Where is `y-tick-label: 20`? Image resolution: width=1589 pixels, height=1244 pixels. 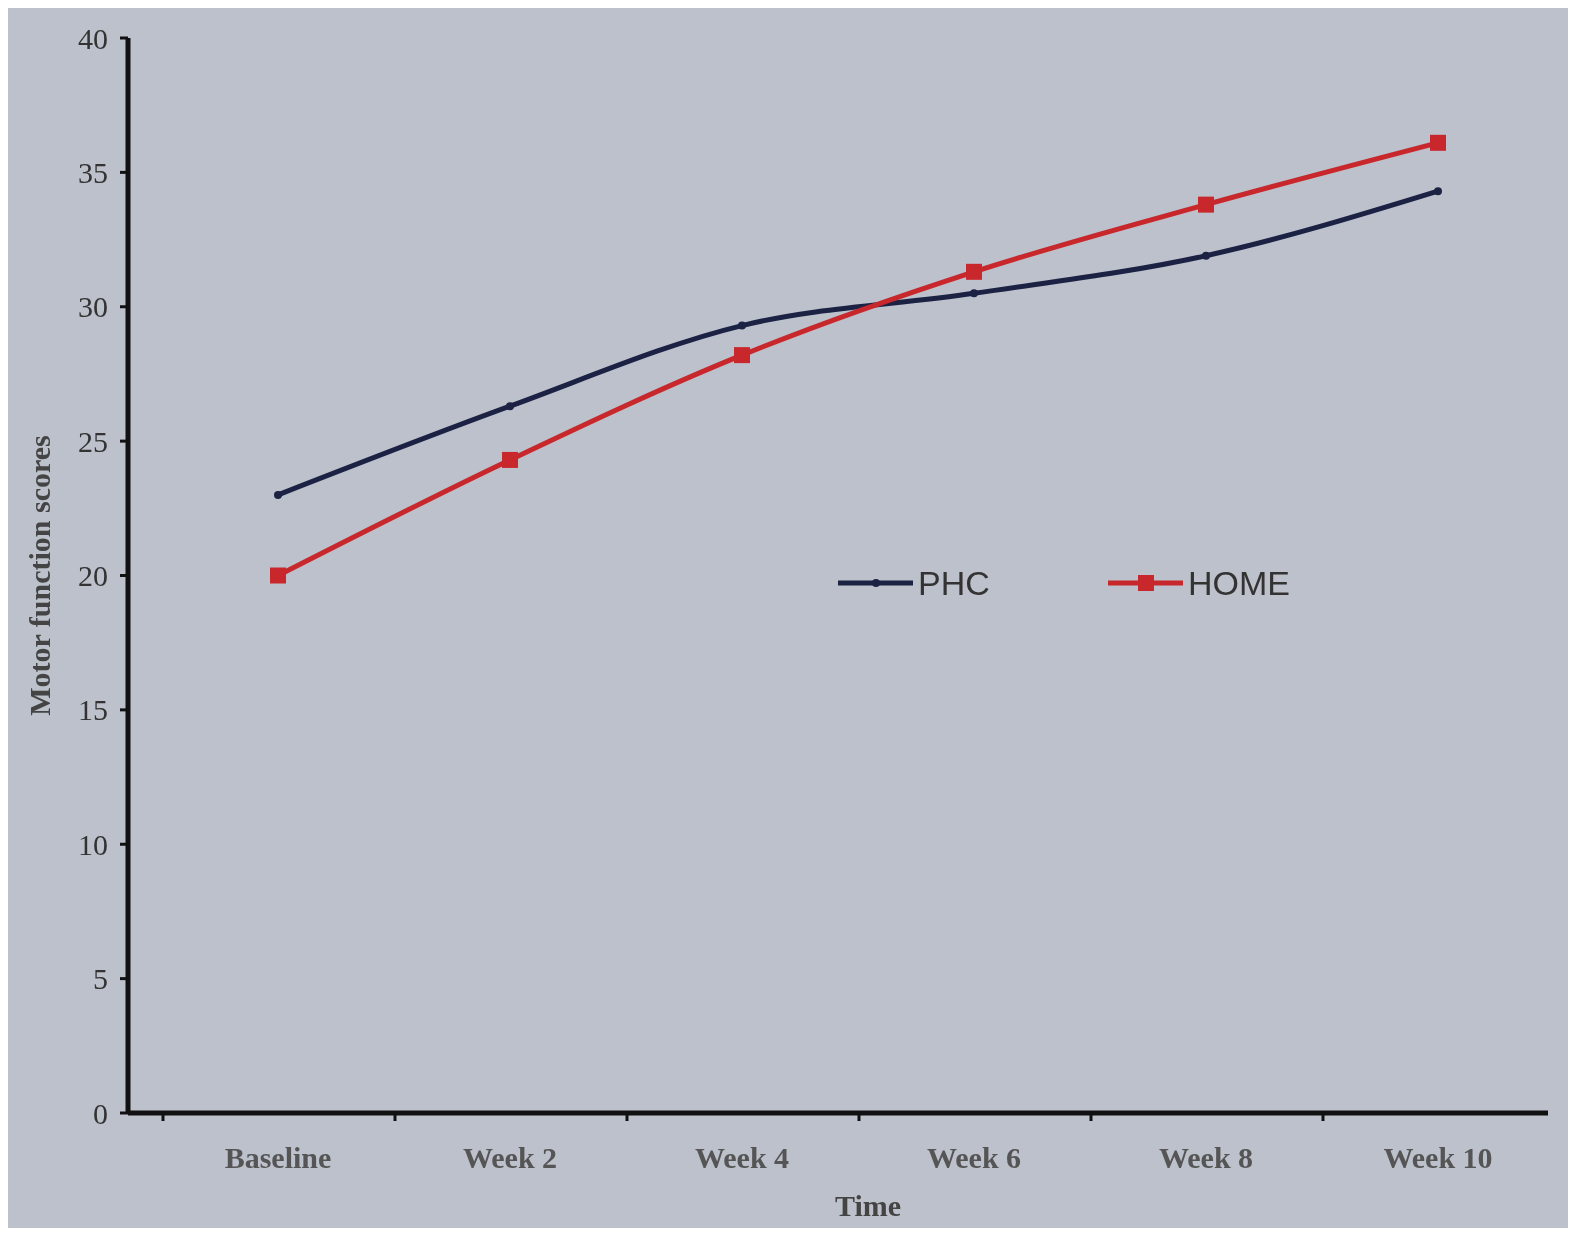
y-tick-label: 20 is located at coordinates (93, 575).